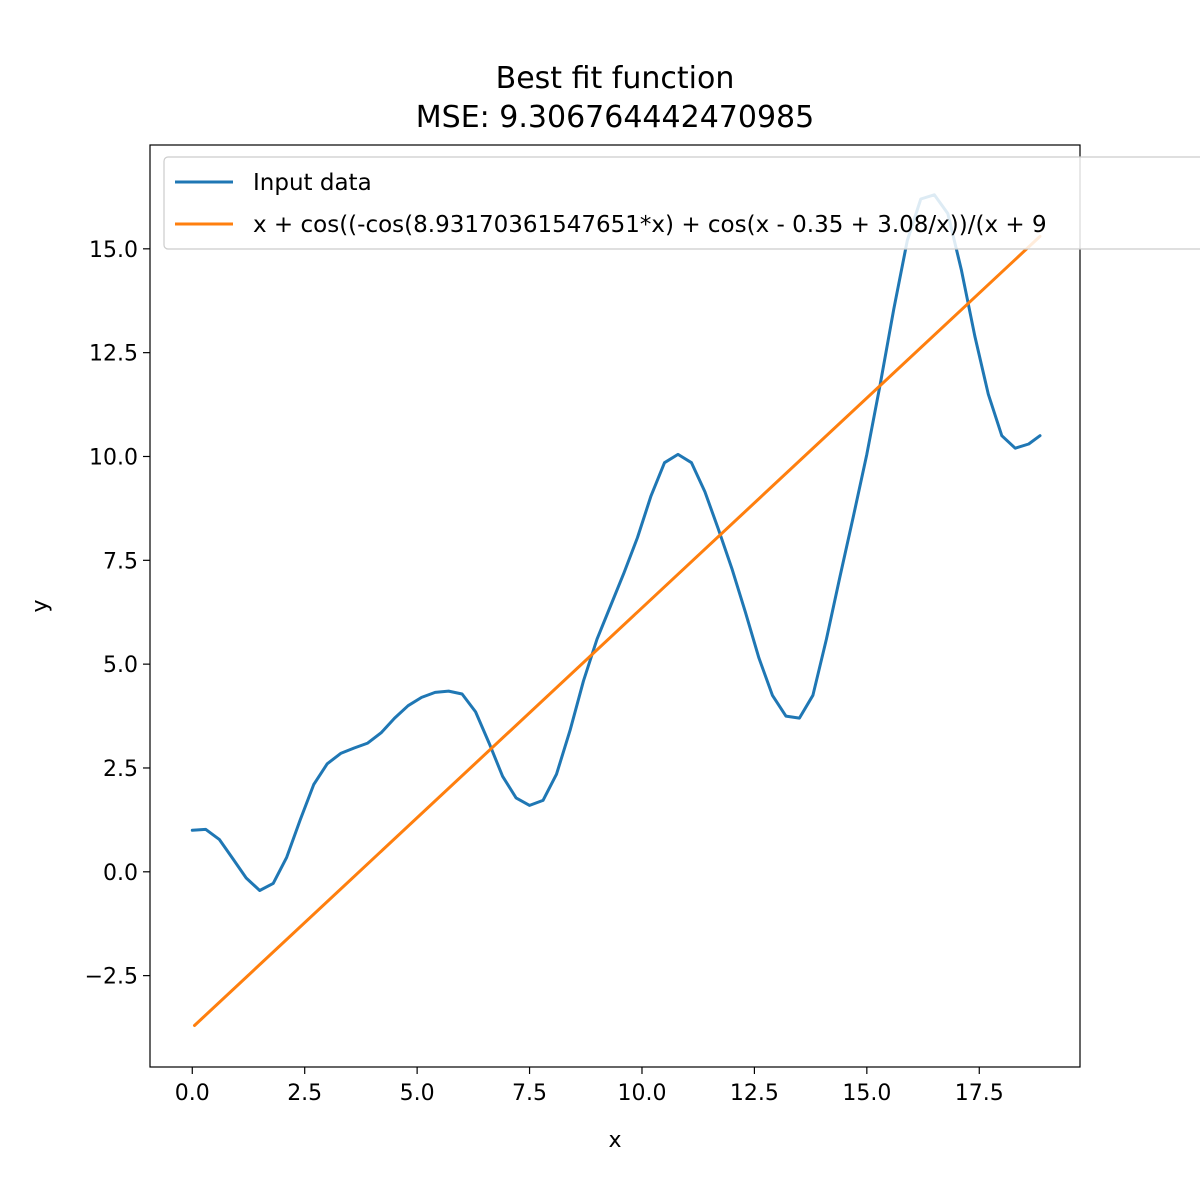  What do you see at coordinates (111, 977) in the screenshot?
I see `y-tick-label: −2.5` at bounding box center [111, 977].